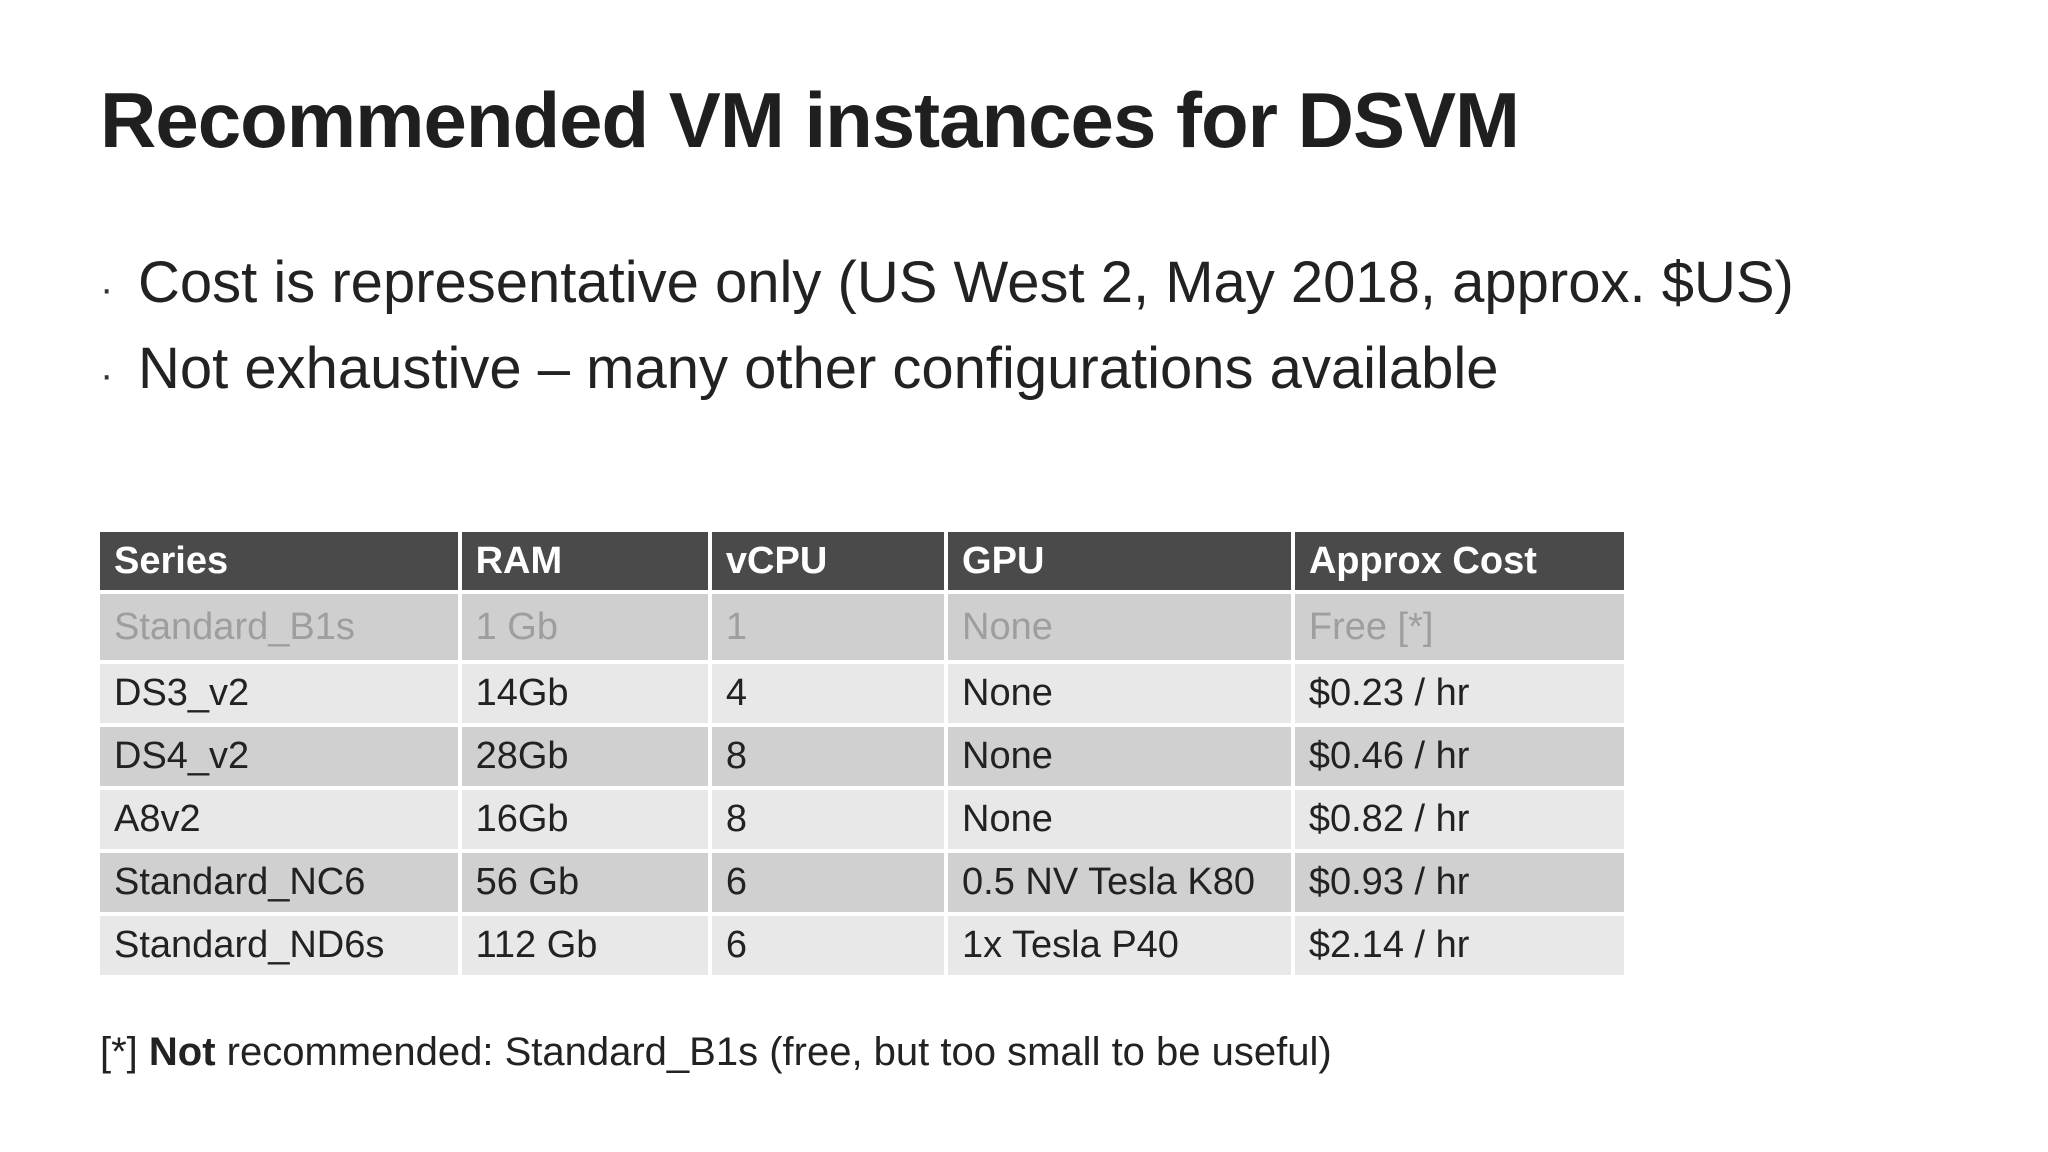  What do you see at coordinates (1119, 945) in the screenshot?
I see `cell-gpu: 1x Tesla P40` at bounding box center [1119, 945].